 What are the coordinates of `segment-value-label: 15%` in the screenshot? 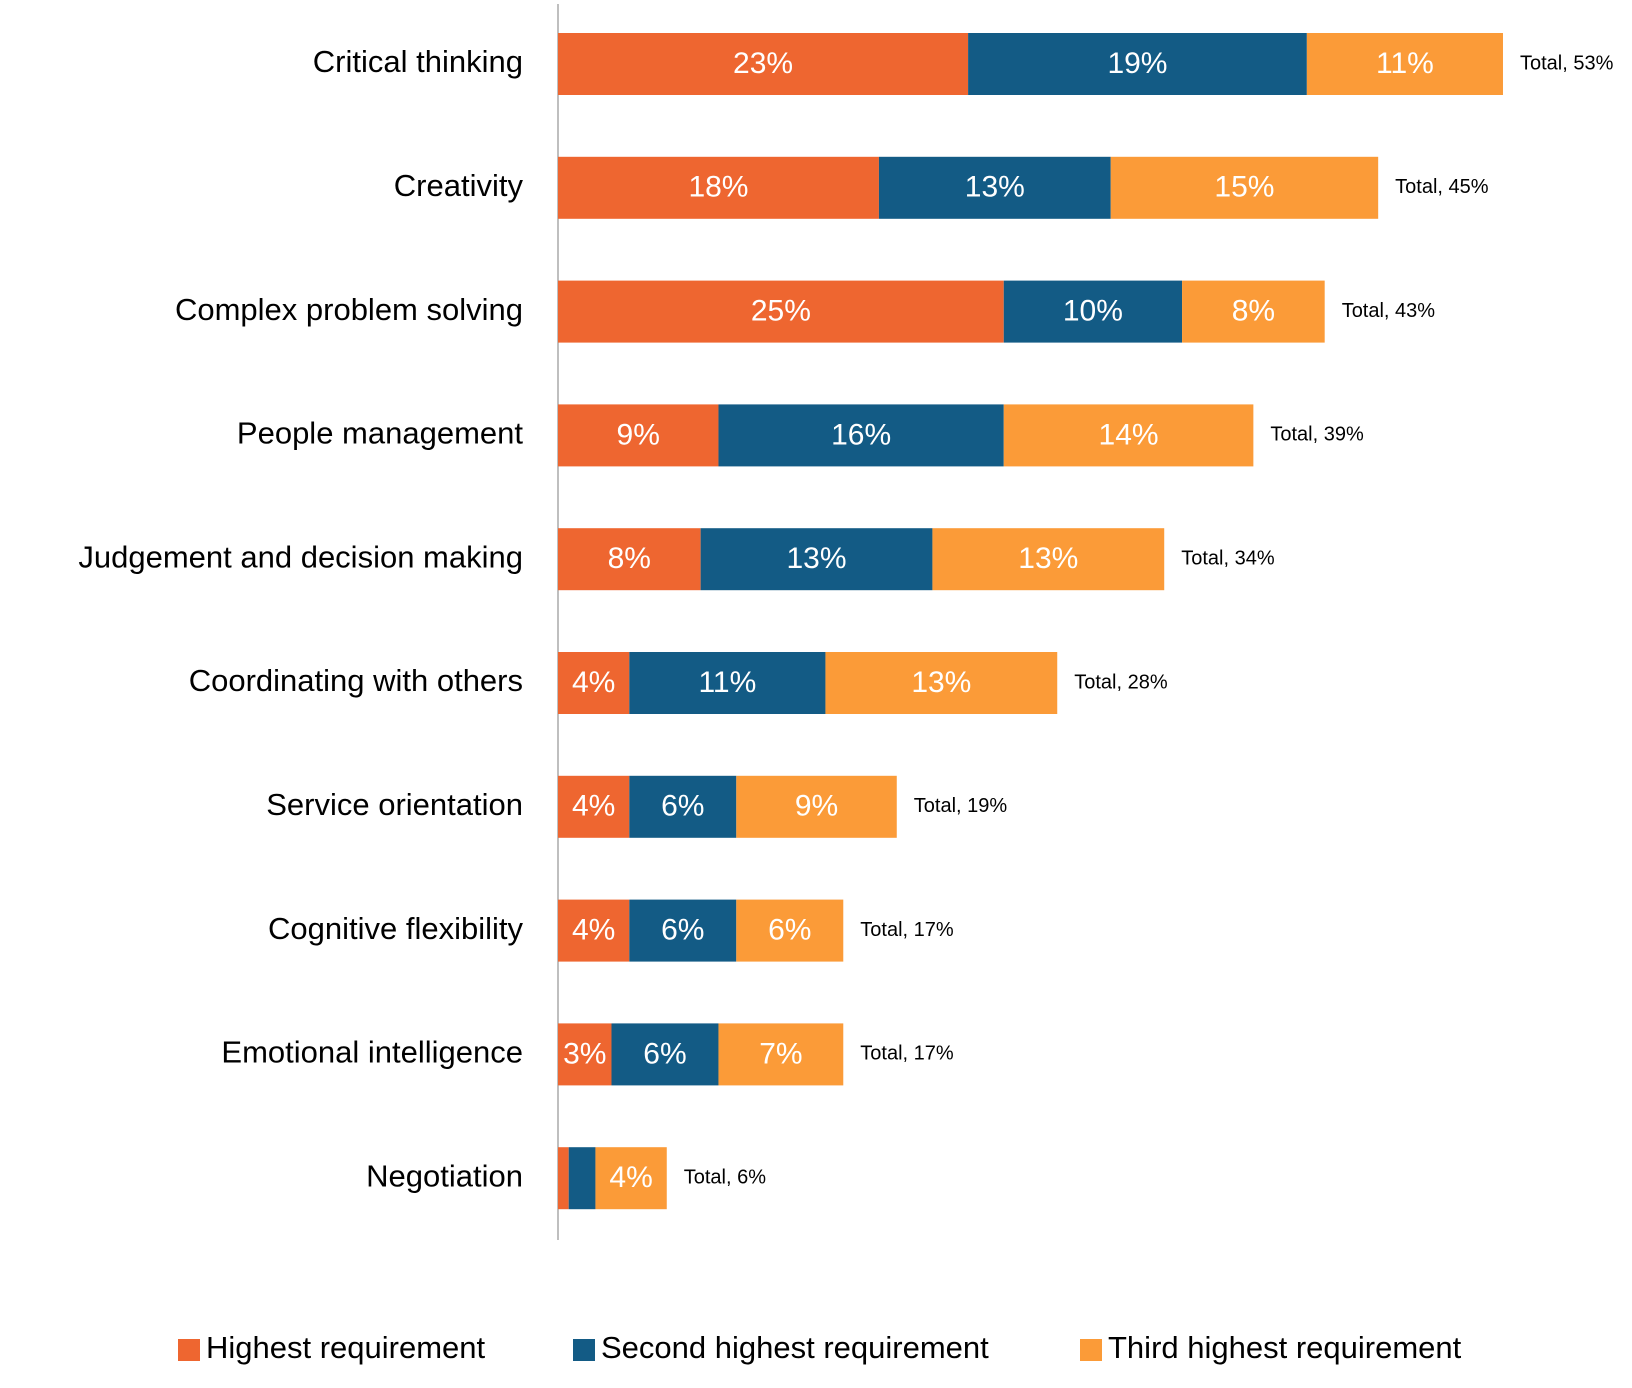 It's located at (1244, 187).